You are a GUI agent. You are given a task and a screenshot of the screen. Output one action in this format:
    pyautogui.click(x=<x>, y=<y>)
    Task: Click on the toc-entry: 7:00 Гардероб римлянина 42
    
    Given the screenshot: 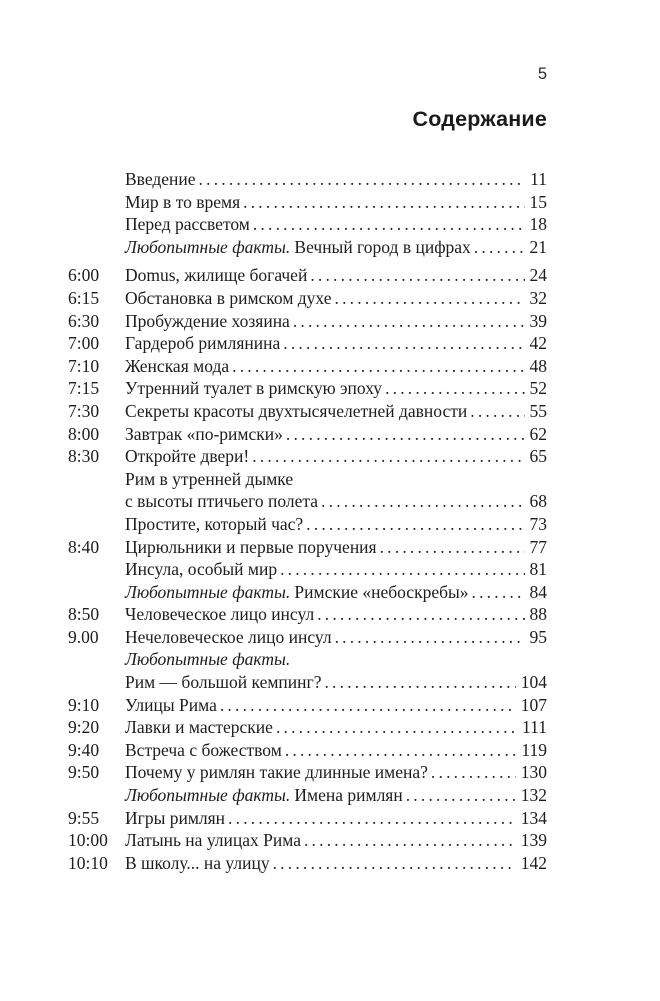 What is the action you would take?
    pyautogui.click(x=307, y=343)
    